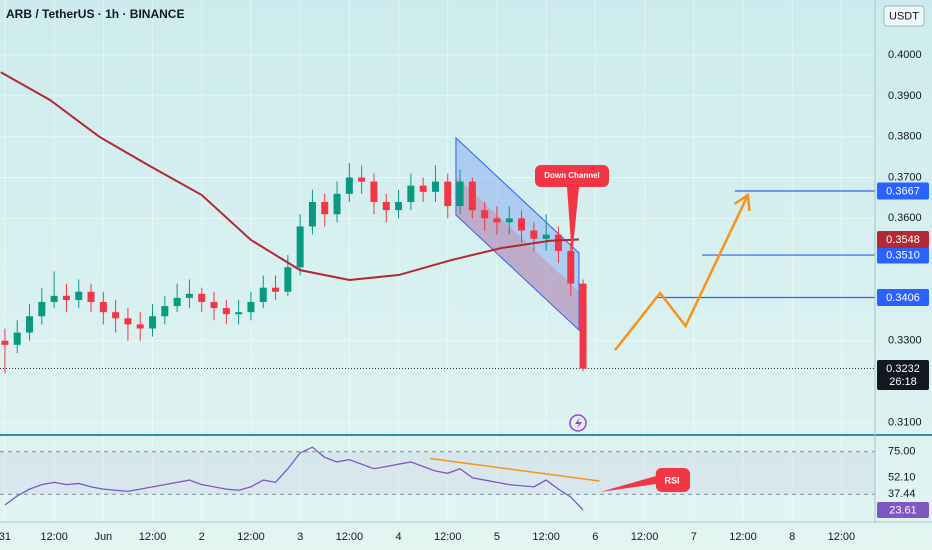  What do you see at coordinates (682, 272) in the screenshot?
I see `projection-path` at bounding box center [682, 272].